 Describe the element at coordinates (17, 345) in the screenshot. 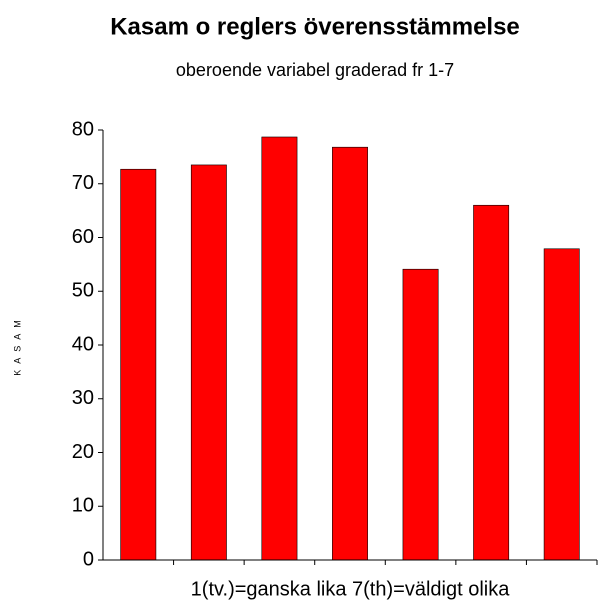

I see `y-axis-label: KASAM` at that location.